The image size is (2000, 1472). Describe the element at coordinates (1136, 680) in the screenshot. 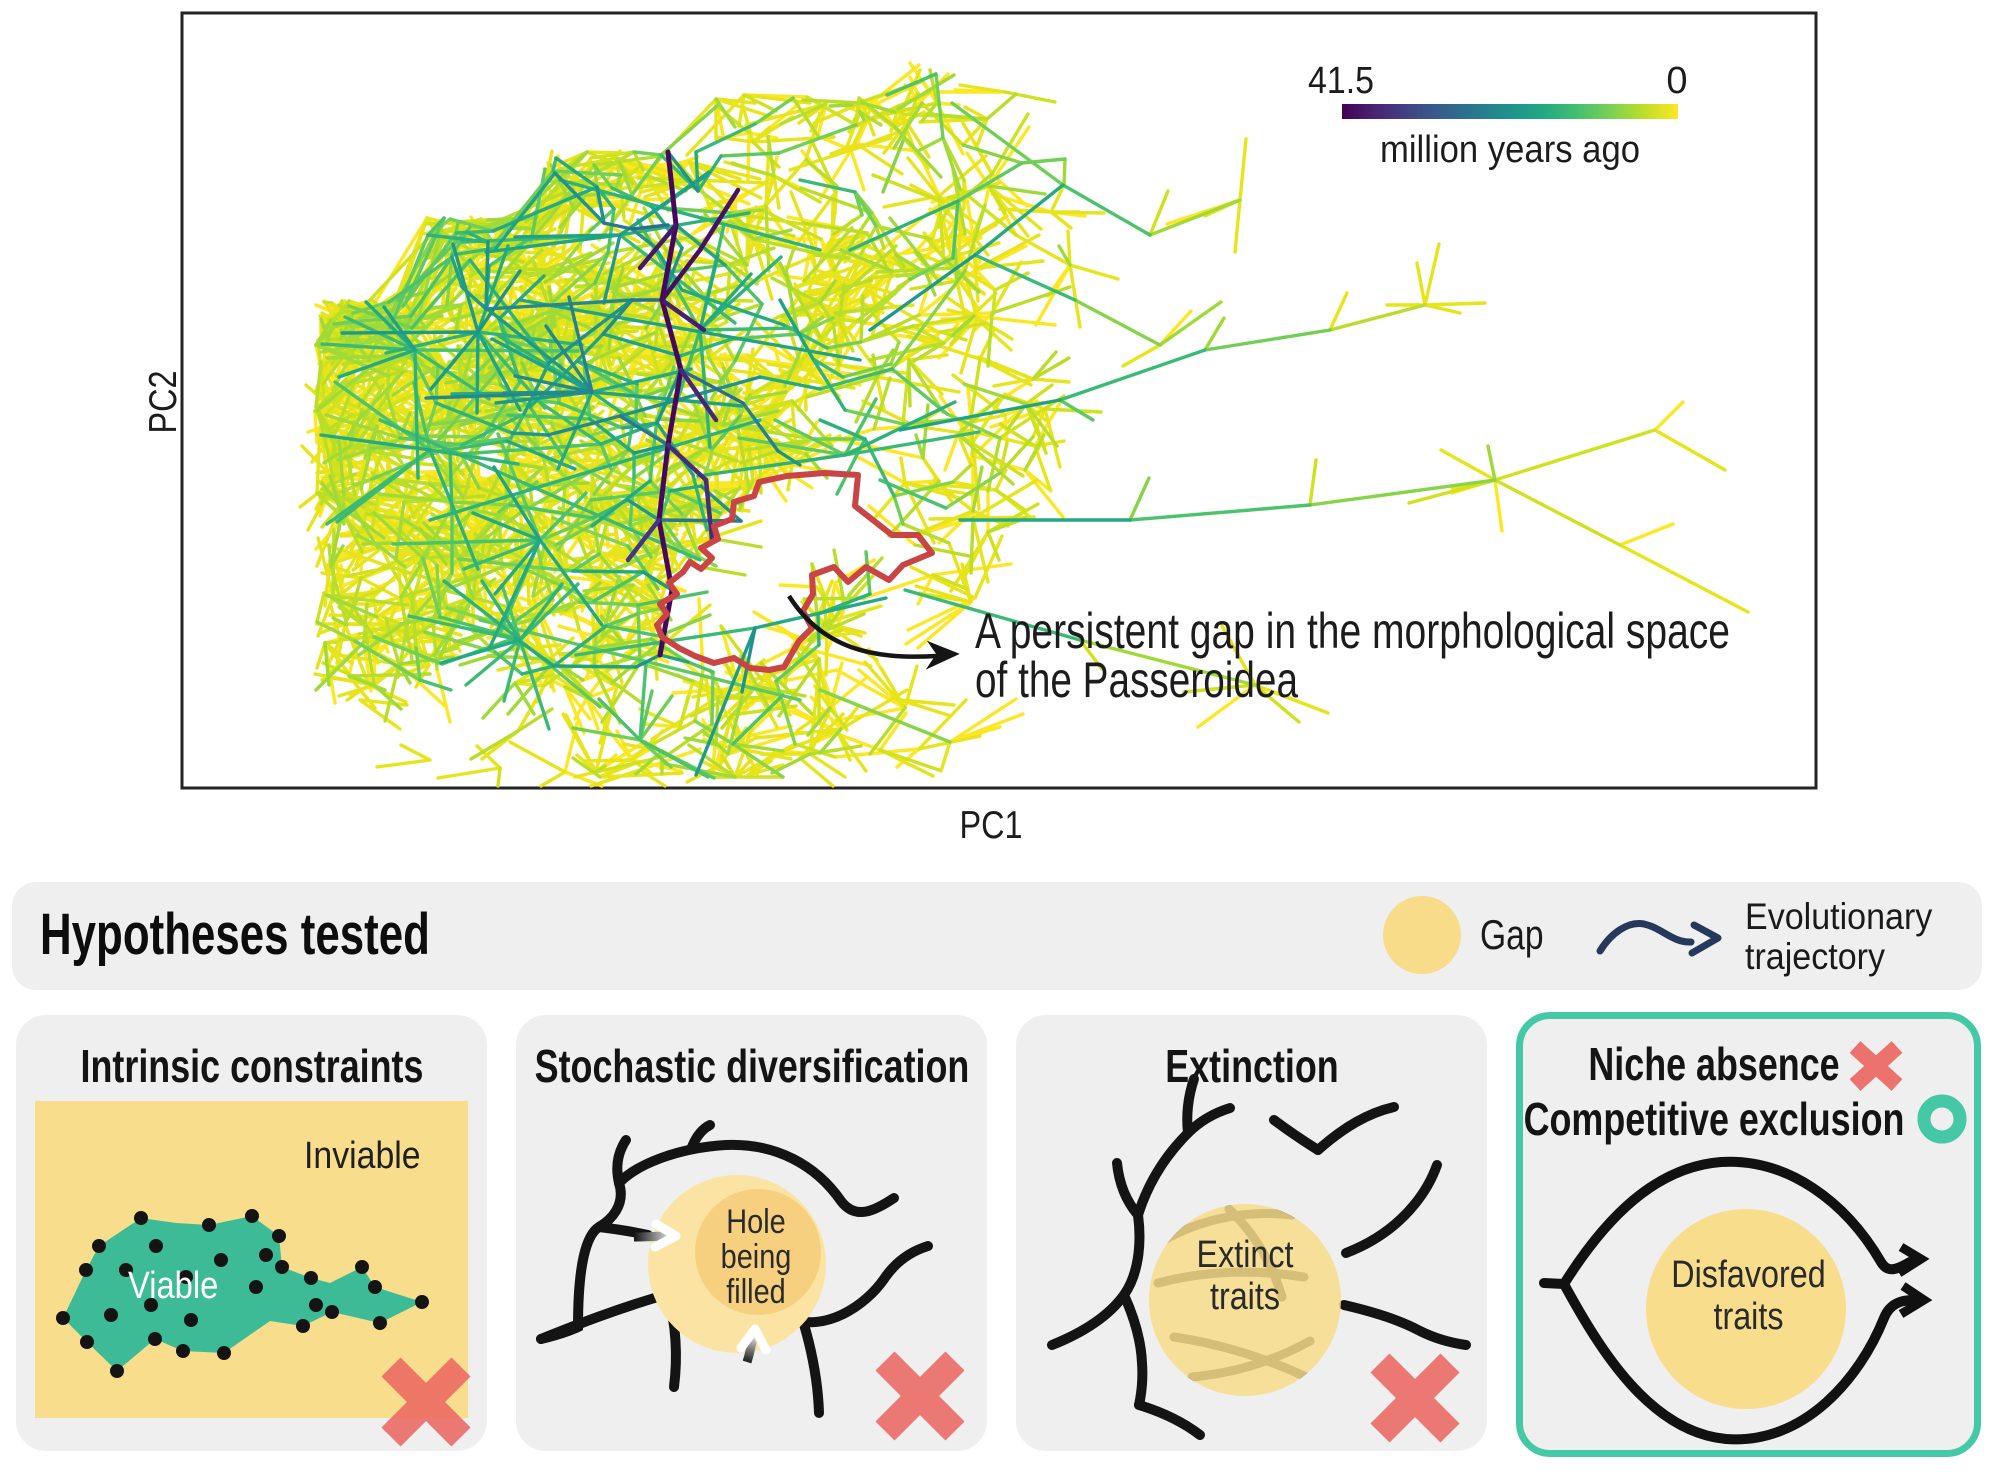

I see `svg-text: of the Passeroidea` at that location.